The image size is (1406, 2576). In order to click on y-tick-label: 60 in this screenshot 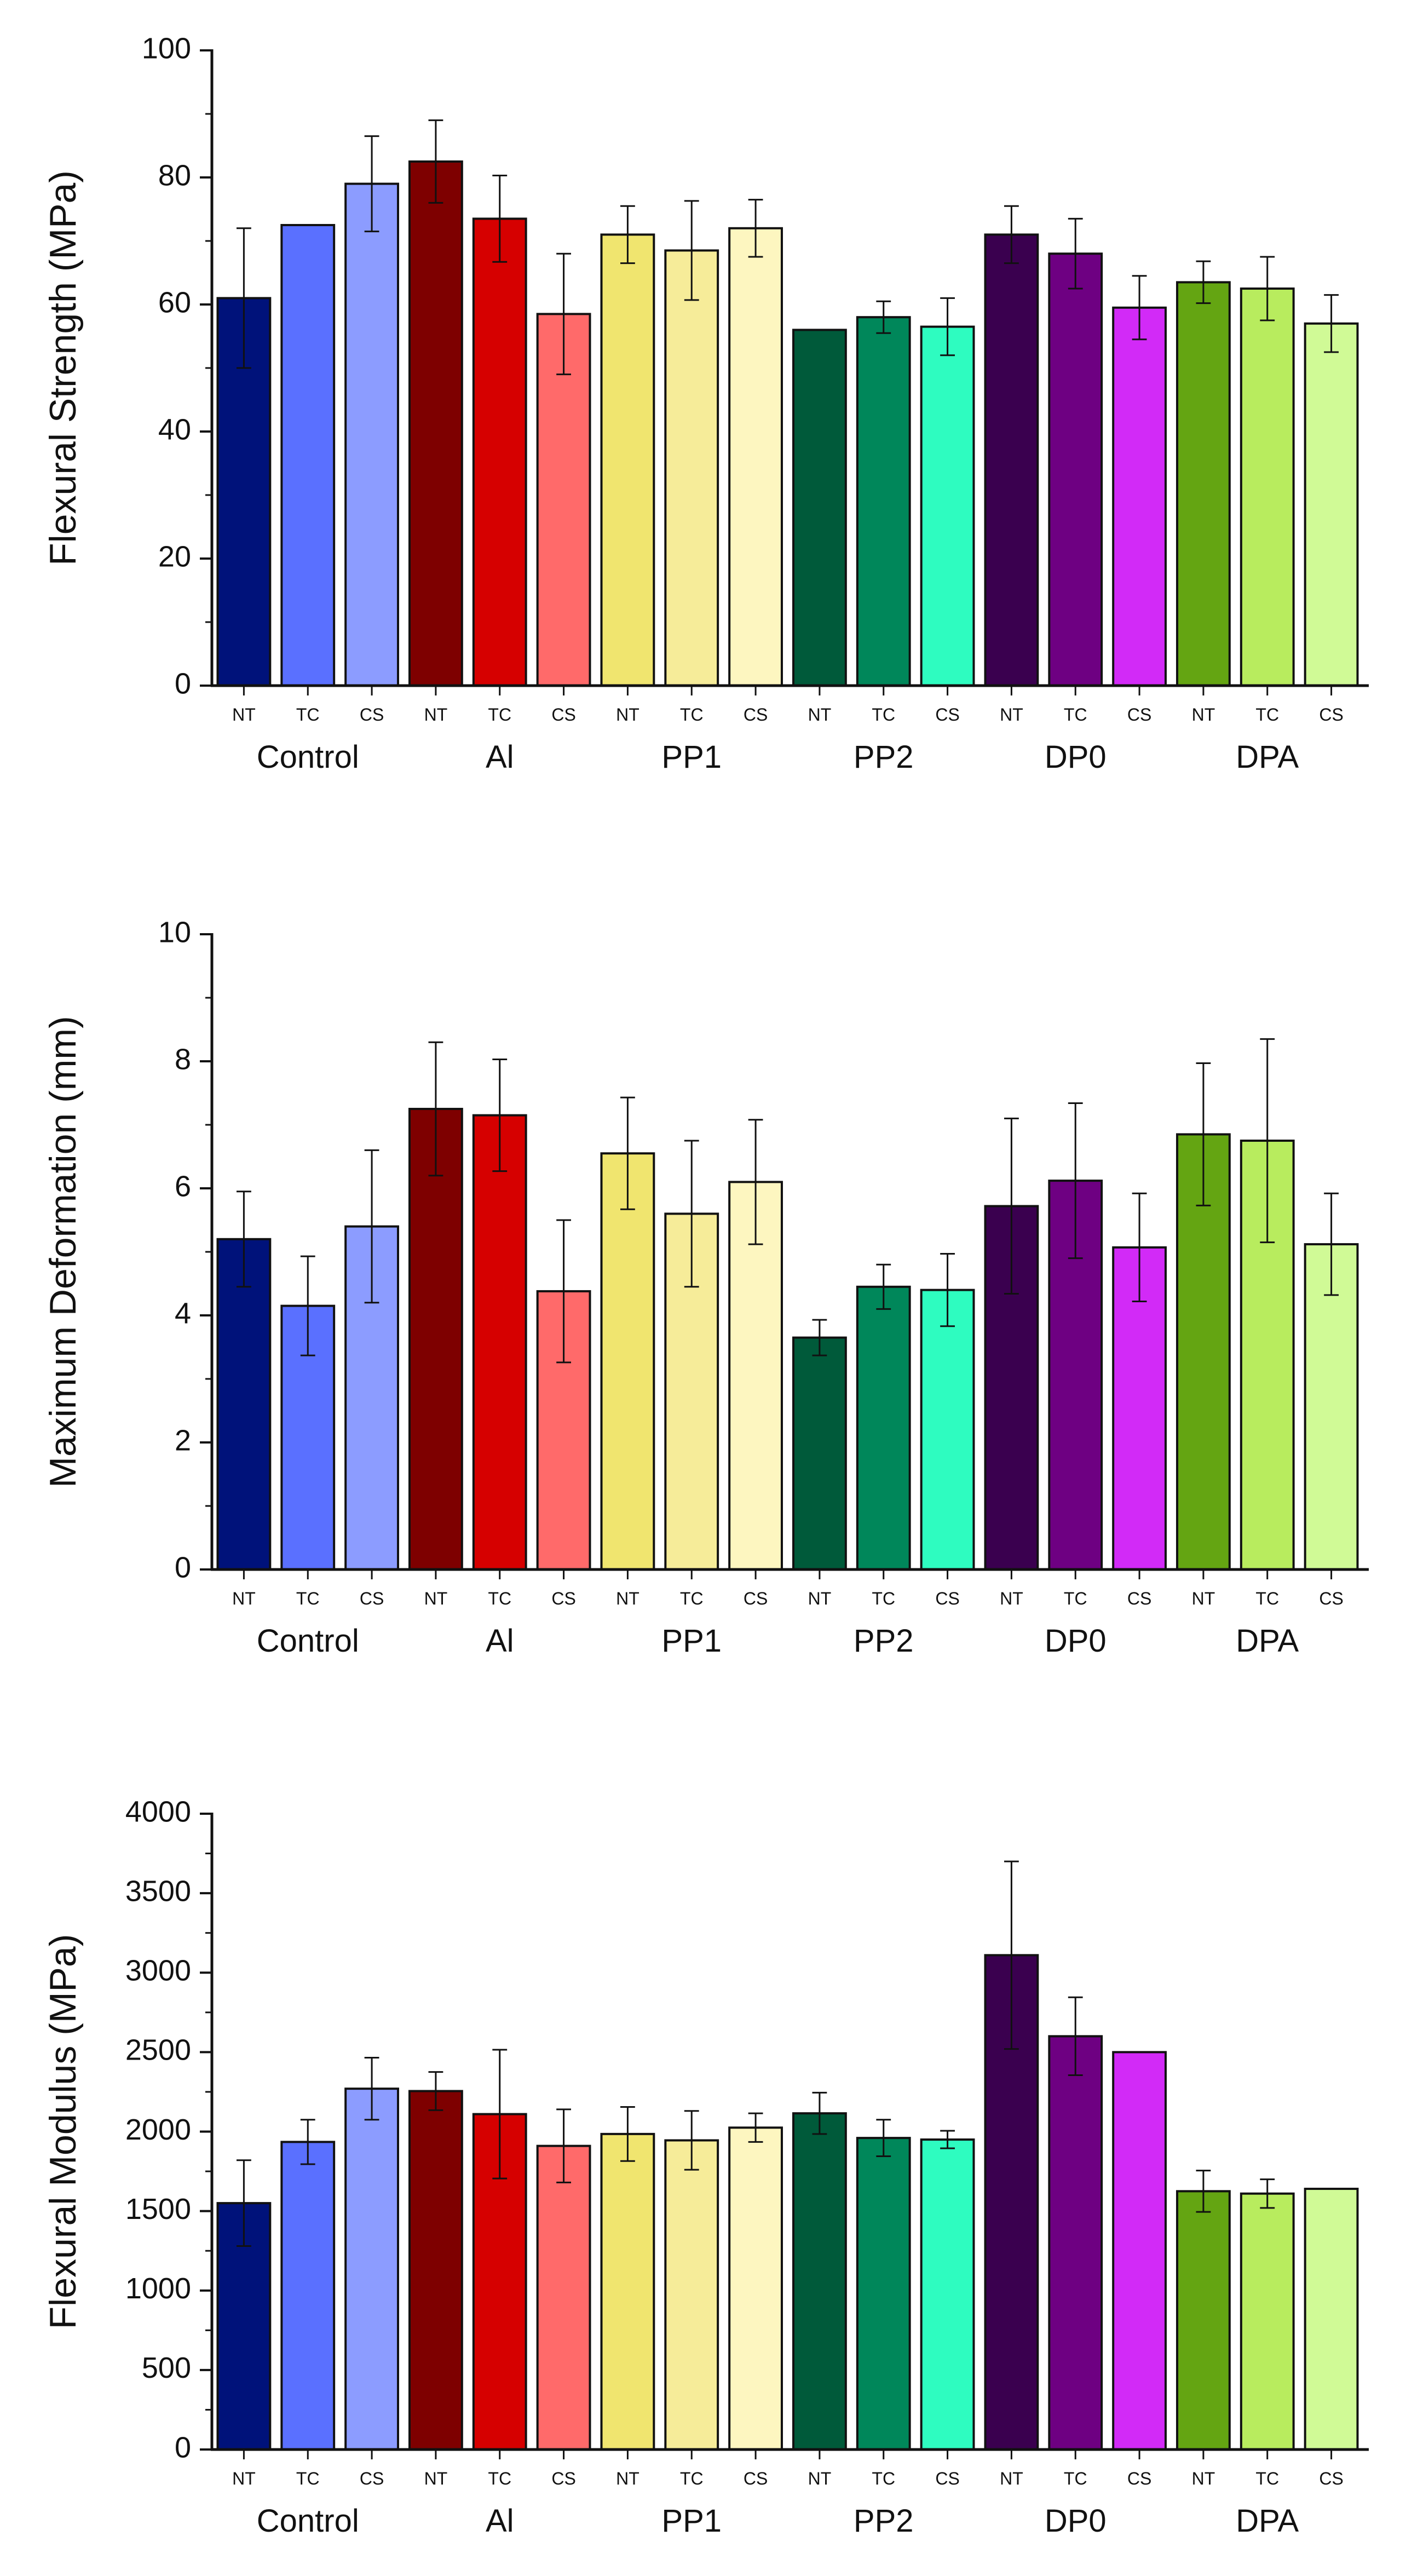, I will do `click(174, 302)`.